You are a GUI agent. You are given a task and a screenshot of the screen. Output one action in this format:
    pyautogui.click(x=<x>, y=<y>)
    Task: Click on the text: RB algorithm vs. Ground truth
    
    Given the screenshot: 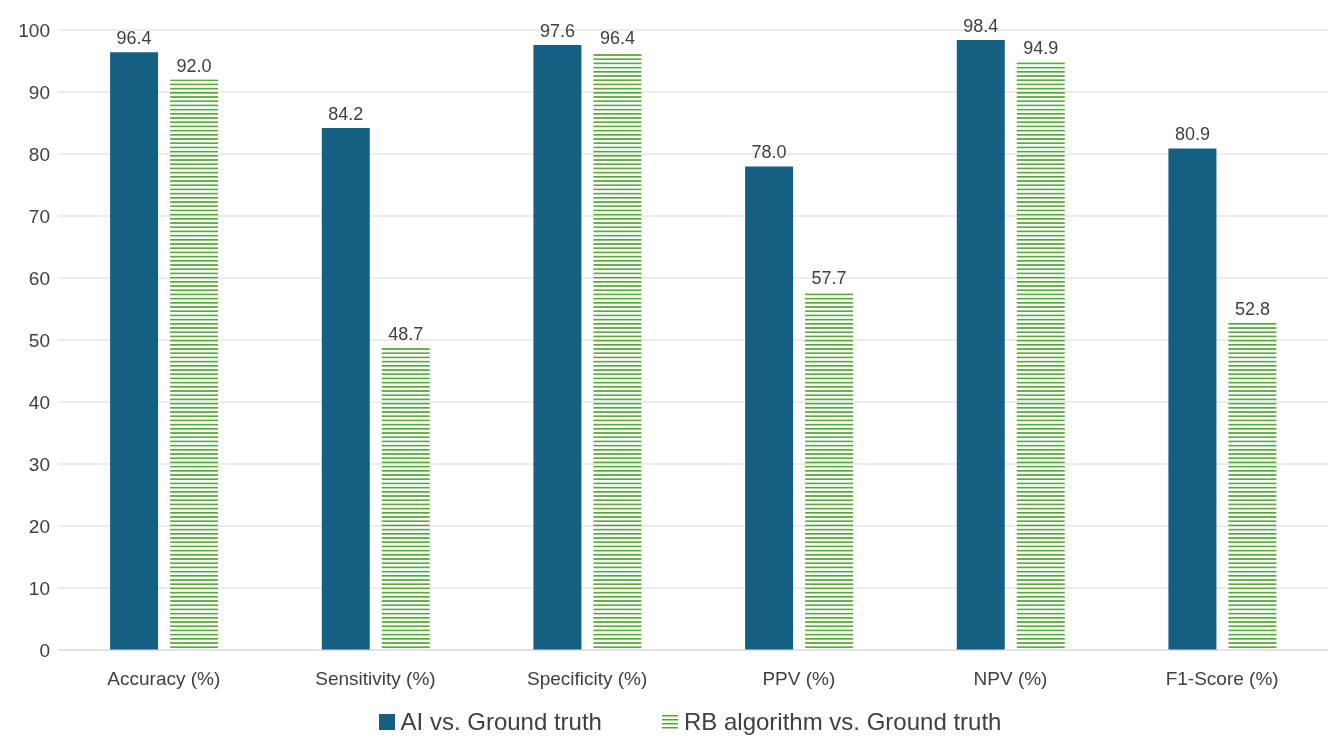 What is the action you would take?
    pyautogui.click(x=842, y=722)
    